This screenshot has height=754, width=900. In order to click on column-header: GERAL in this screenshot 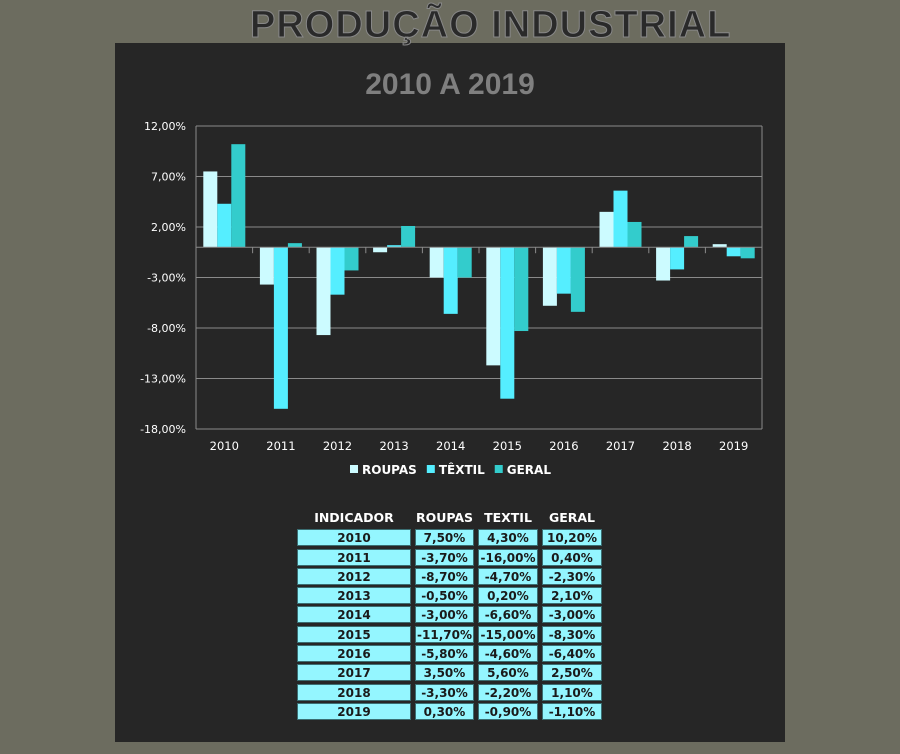, I will do `click(572, 517)`.